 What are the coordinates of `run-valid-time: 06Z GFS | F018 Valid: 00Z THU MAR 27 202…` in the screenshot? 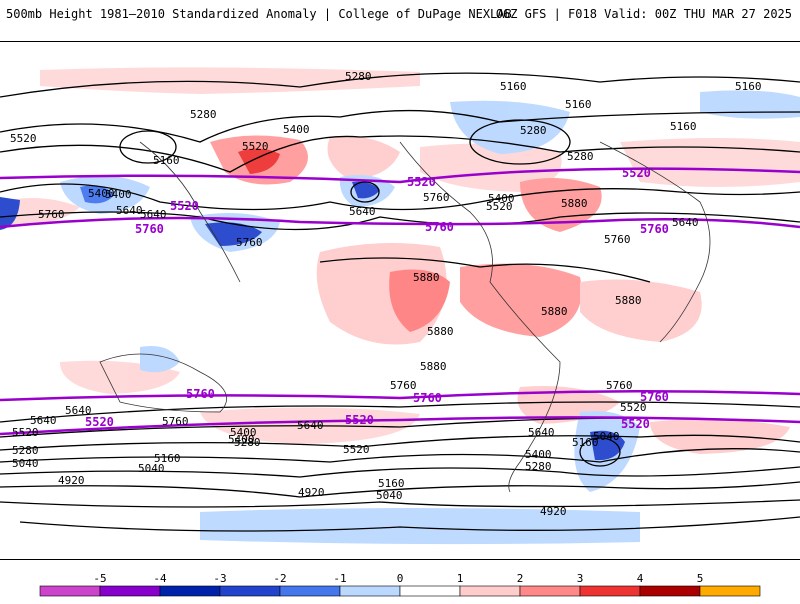 It's located at (643, 14).